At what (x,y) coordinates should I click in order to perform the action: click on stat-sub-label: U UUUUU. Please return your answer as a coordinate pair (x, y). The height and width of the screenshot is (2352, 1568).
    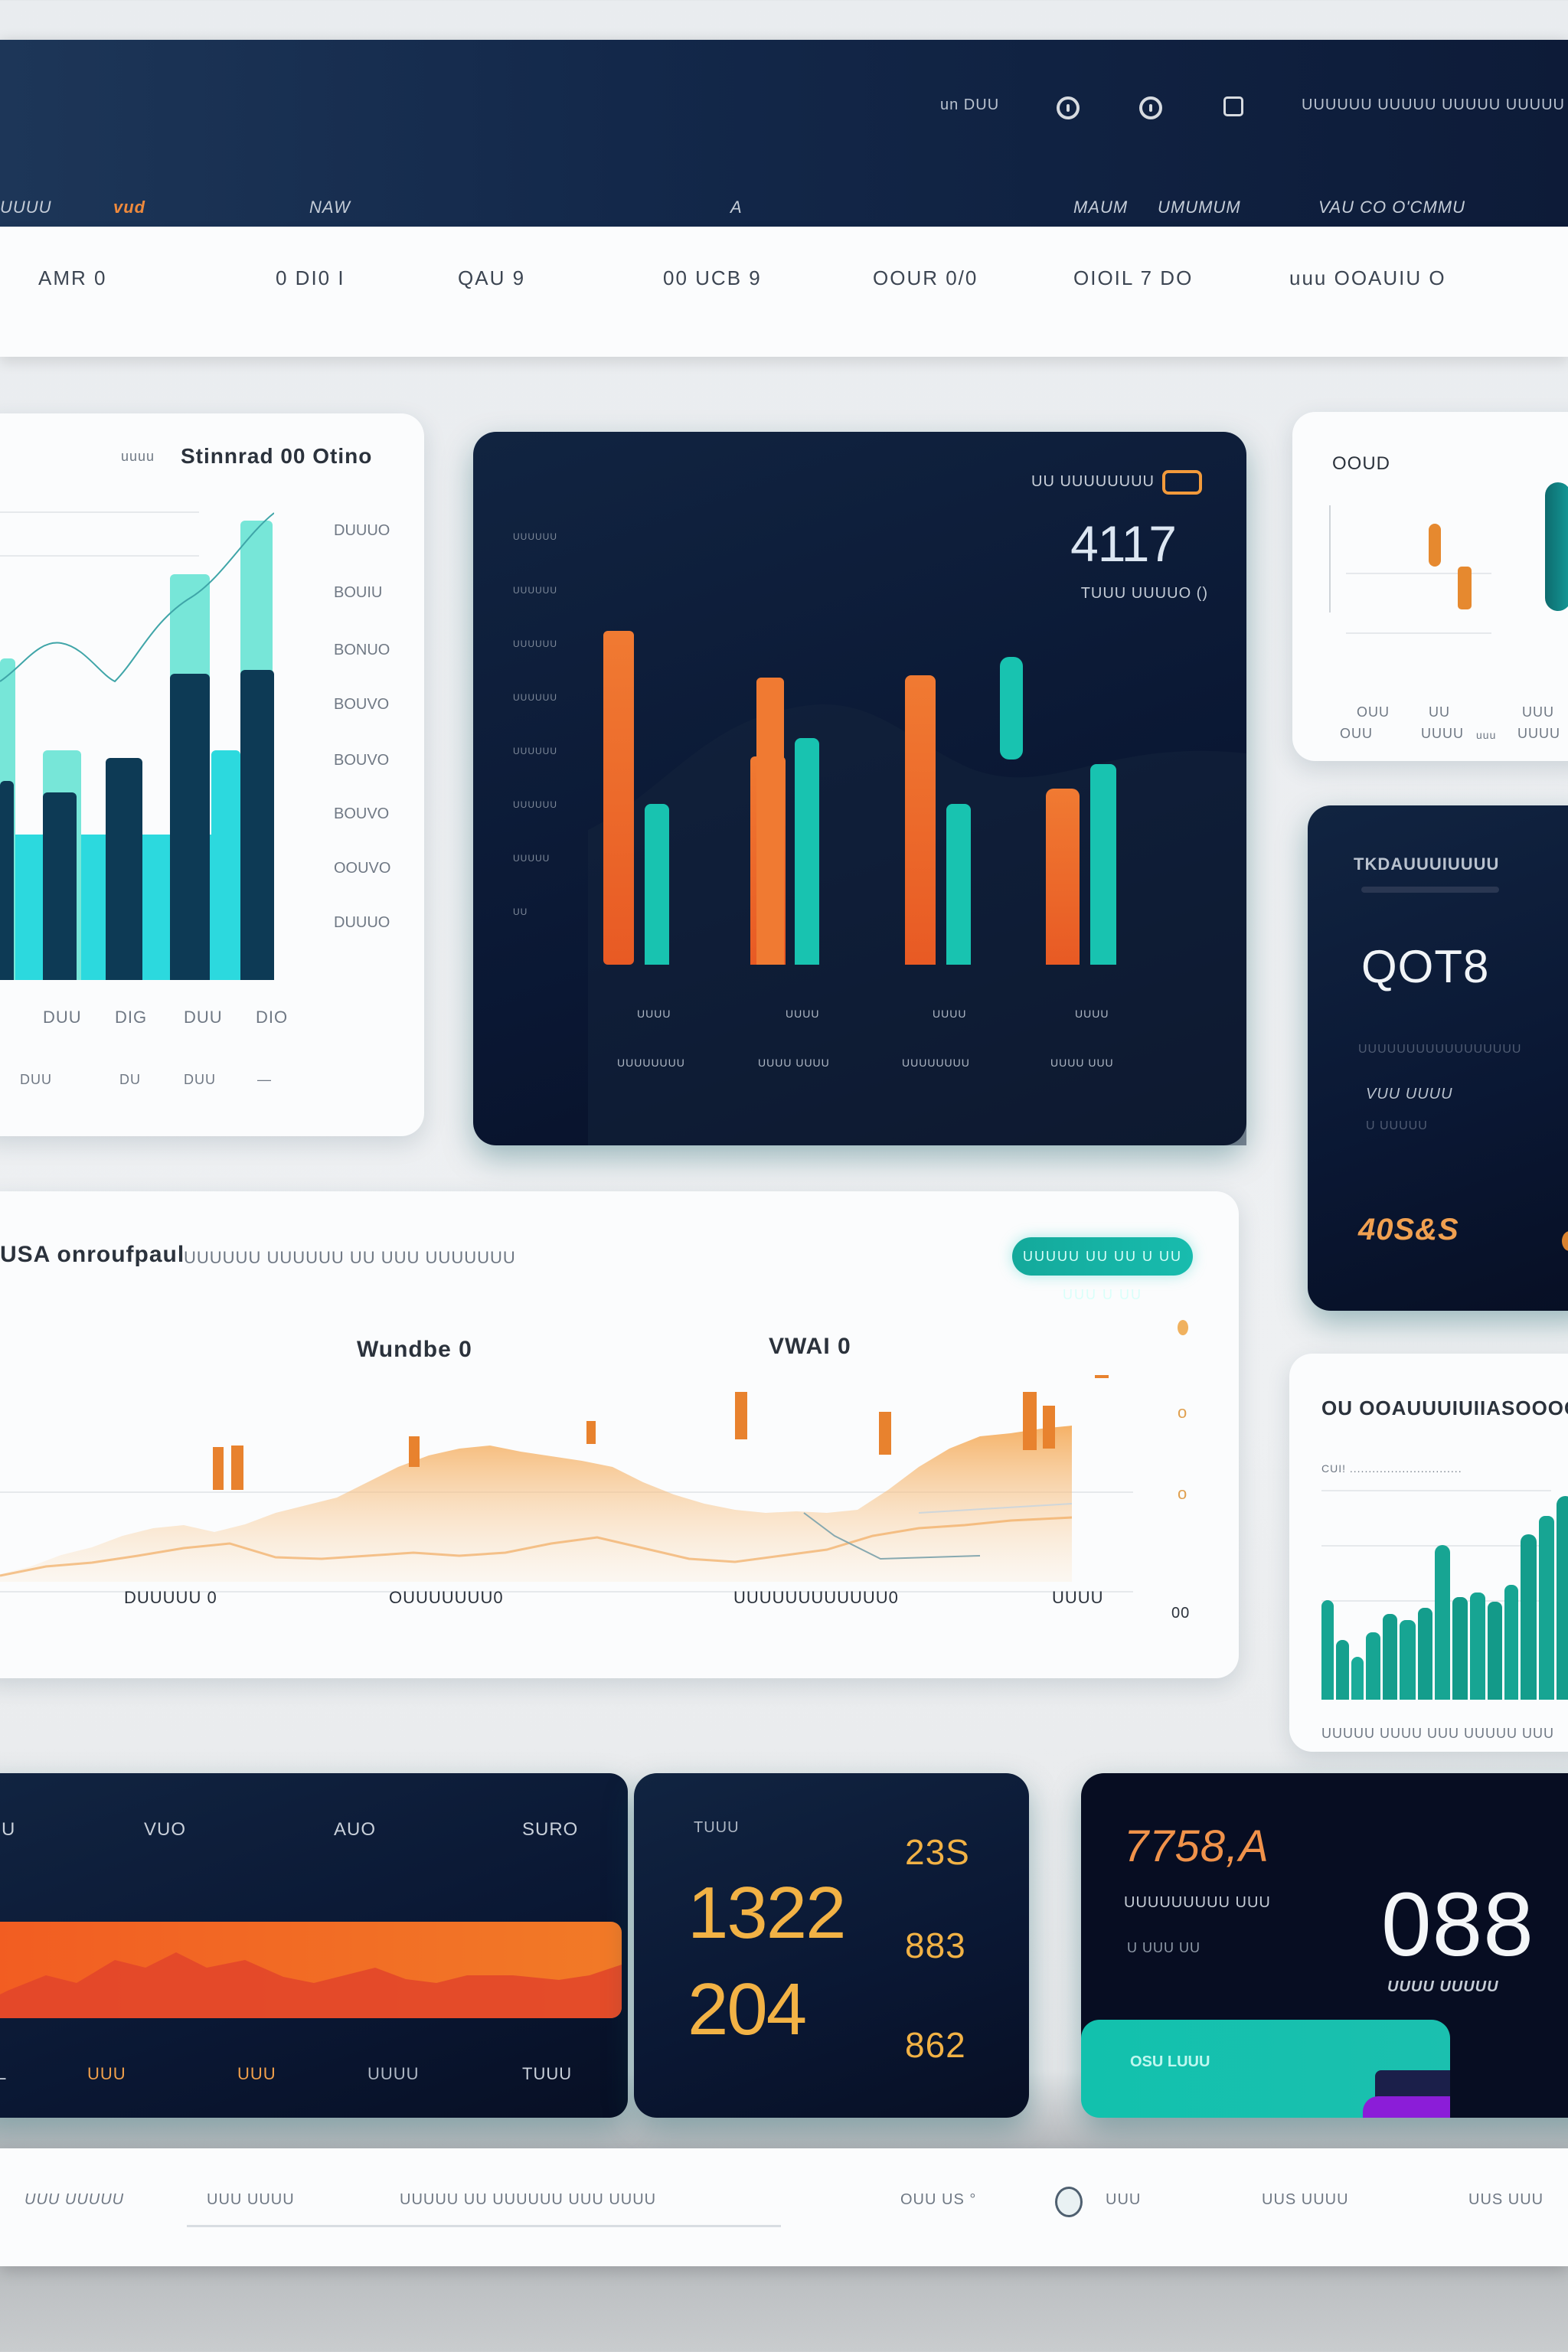
    Looking at the image, I should click on (1397, 1125).